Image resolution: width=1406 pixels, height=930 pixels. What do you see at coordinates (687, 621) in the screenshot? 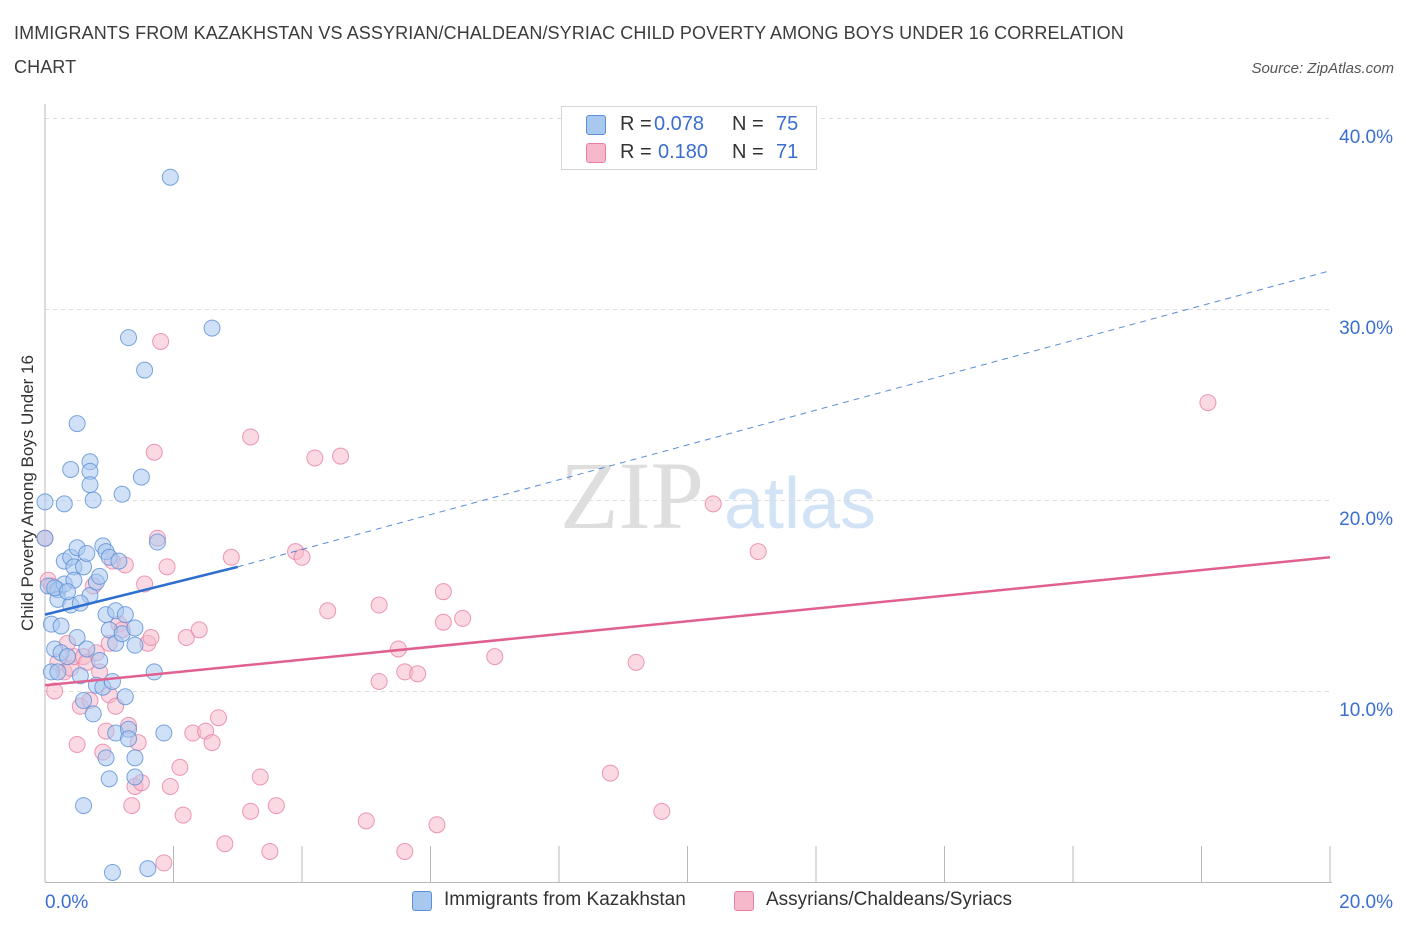
I see `trend-line-assyrians` at bounding box center [687, 621].